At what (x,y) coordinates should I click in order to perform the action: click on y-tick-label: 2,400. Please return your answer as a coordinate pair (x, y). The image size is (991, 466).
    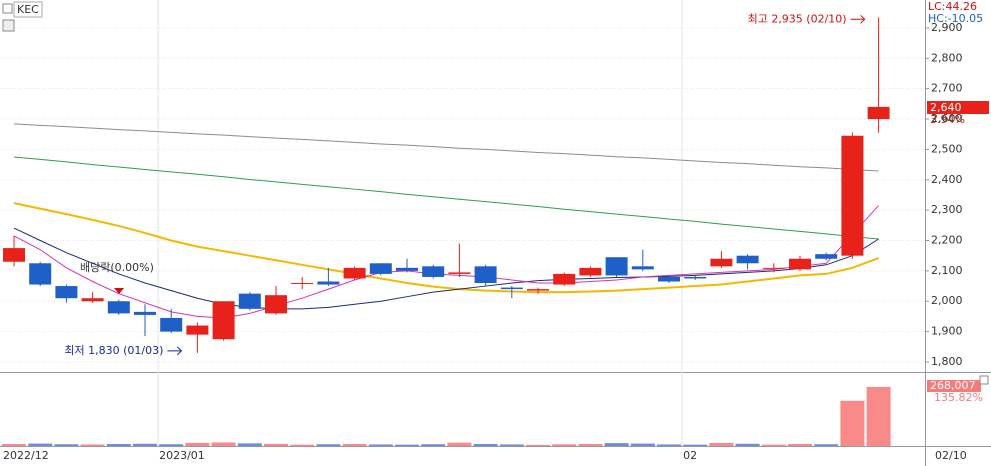
    Looking at the image, I should click on (947, 179).